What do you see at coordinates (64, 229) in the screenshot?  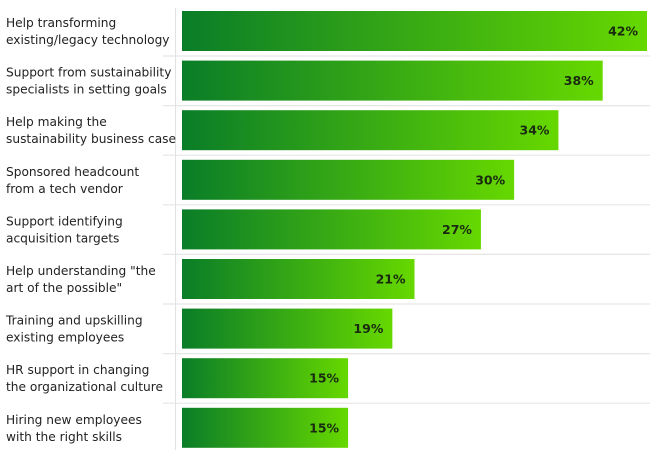 I see `category-label: Support identifying acquisition targets` at bounding box center [64, 229].